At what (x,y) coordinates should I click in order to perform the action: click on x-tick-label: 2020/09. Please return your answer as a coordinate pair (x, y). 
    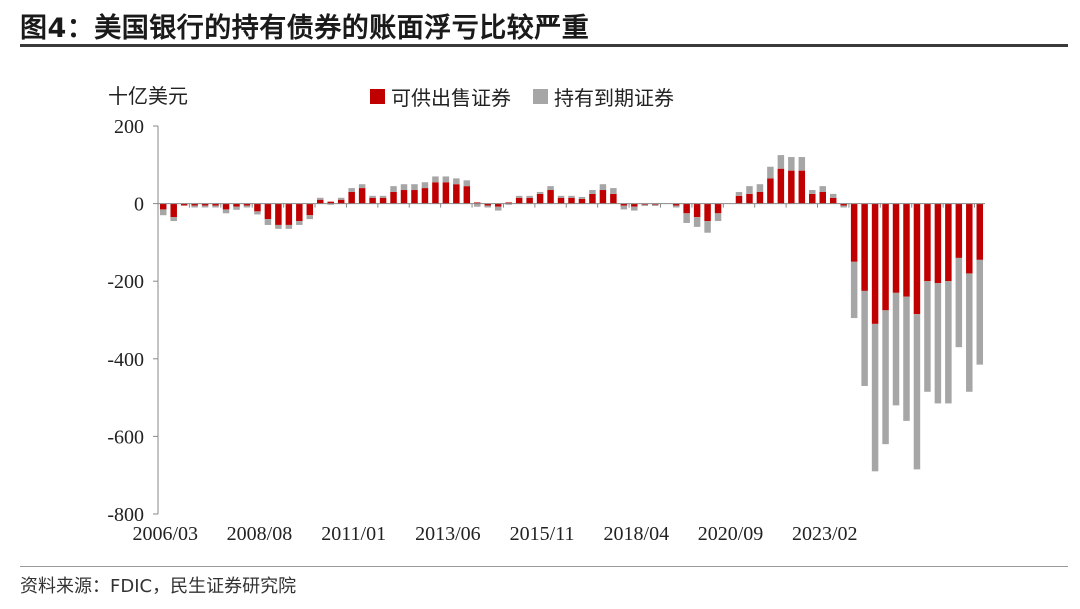
    Looking at the image, I should click on (731, 534).